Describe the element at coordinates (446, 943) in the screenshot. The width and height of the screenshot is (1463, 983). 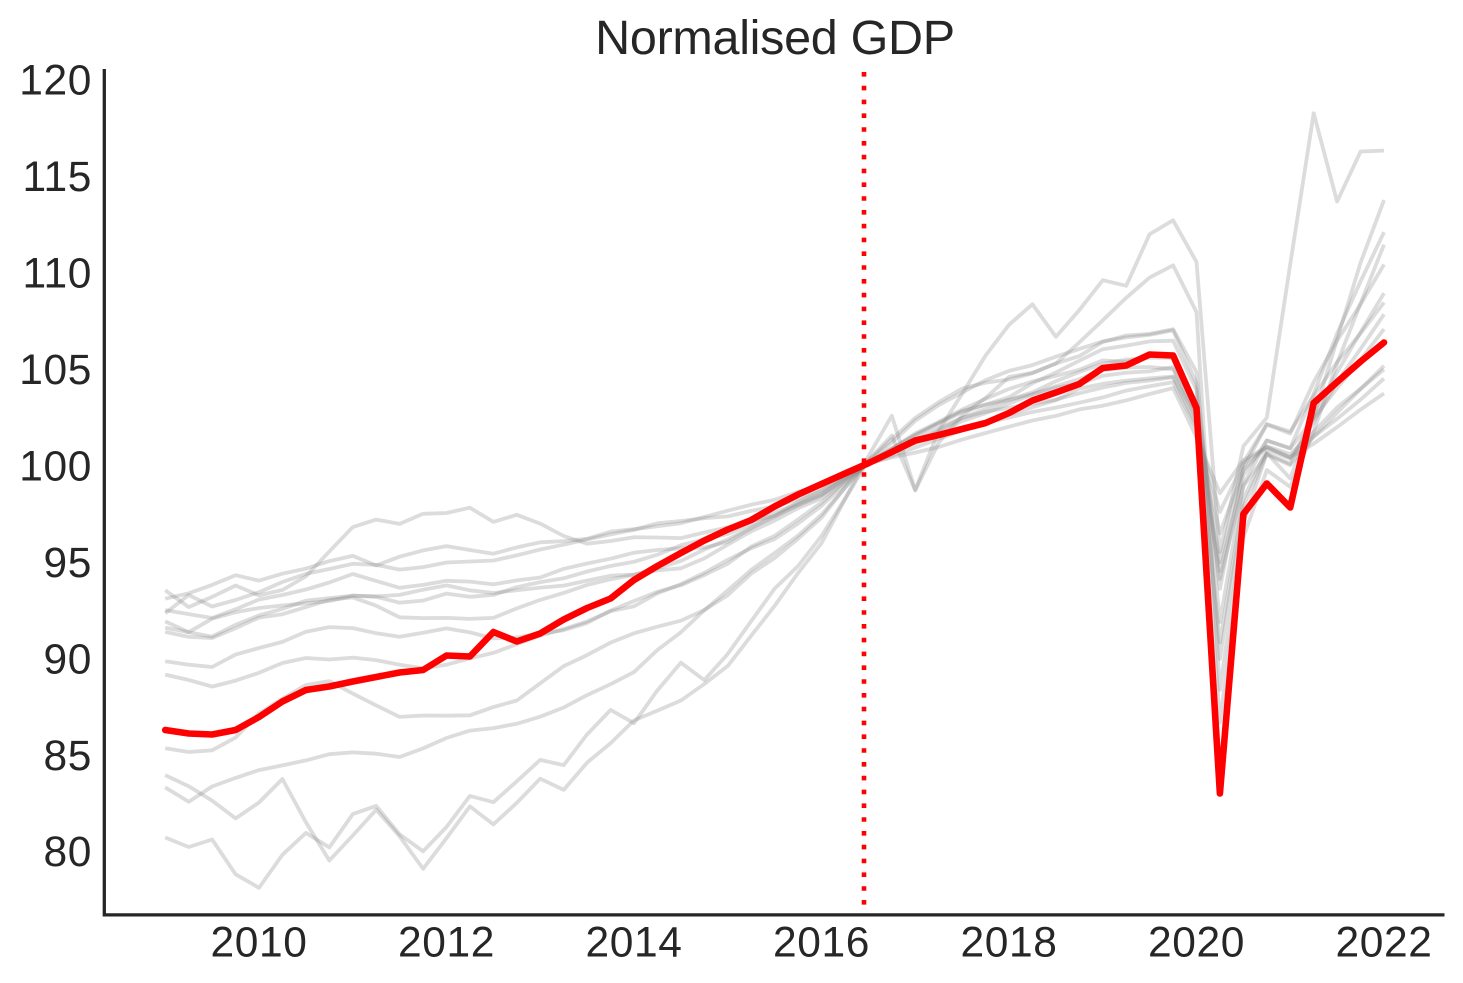
I see `svg-text: 2012` at that location.